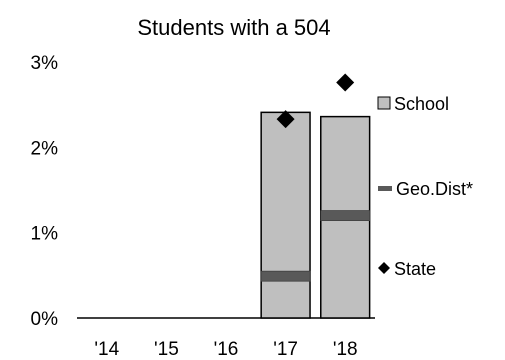 The height and width of the screenshot is (360, 505). What do you see at coordinates (166, 349) in the screenshot?
I see `x-tick-label: '15` at bounding box center [166, 349].